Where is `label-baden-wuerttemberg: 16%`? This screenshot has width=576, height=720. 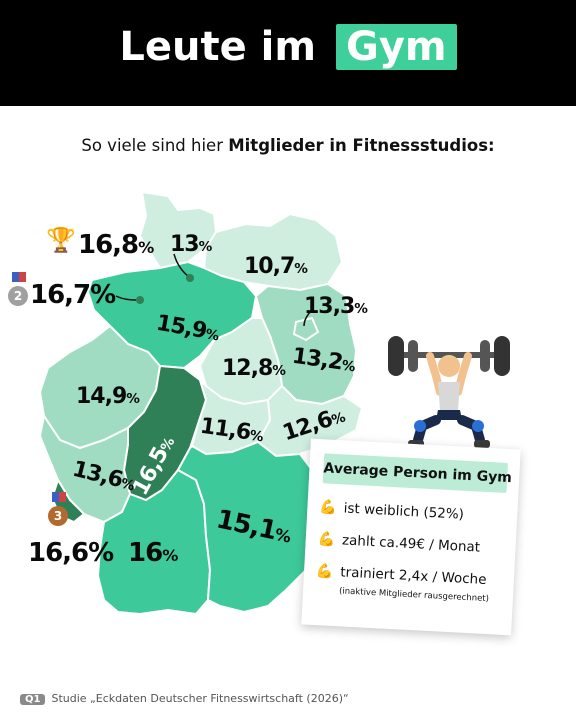 label-baden-wuerttemberg: 16% is located at coordinates (153, 553).